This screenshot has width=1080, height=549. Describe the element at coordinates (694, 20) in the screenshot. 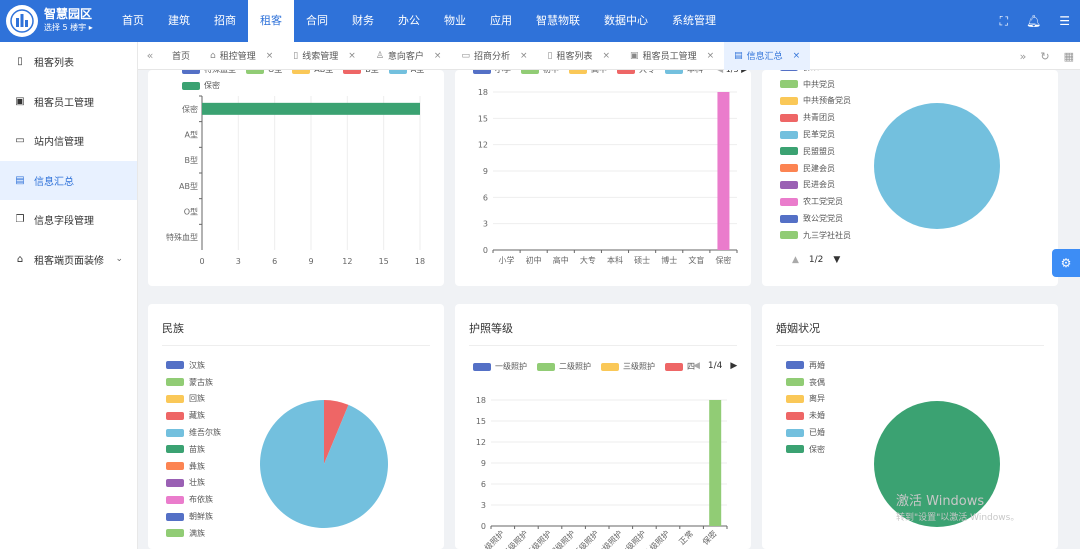

I see `nav-item-11: 系统管理` at that location.